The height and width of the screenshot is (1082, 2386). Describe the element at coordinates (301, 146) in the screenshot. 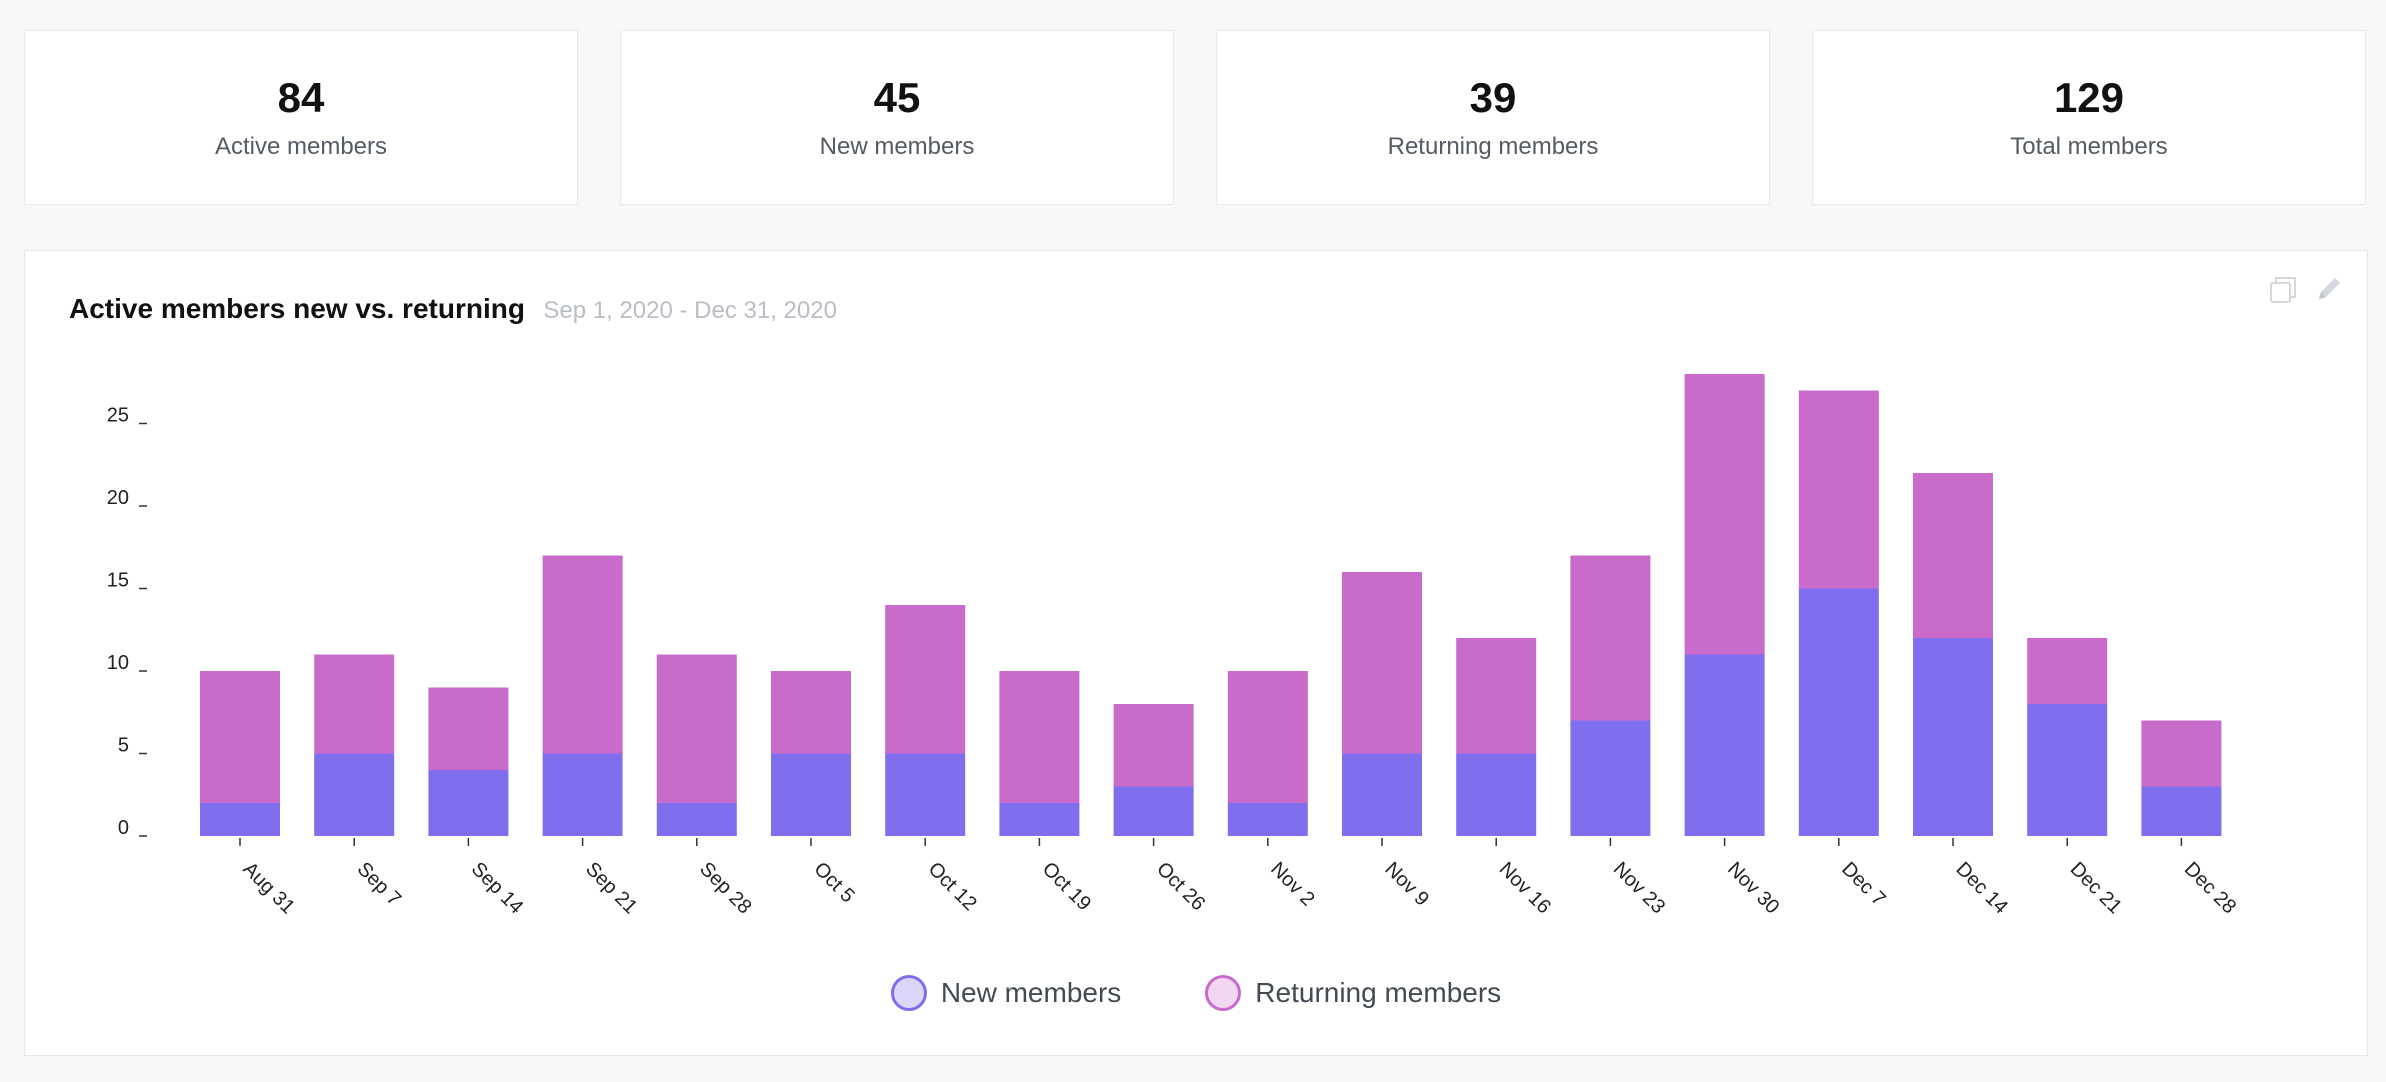

I see `kpi-label: Active members` at that location.